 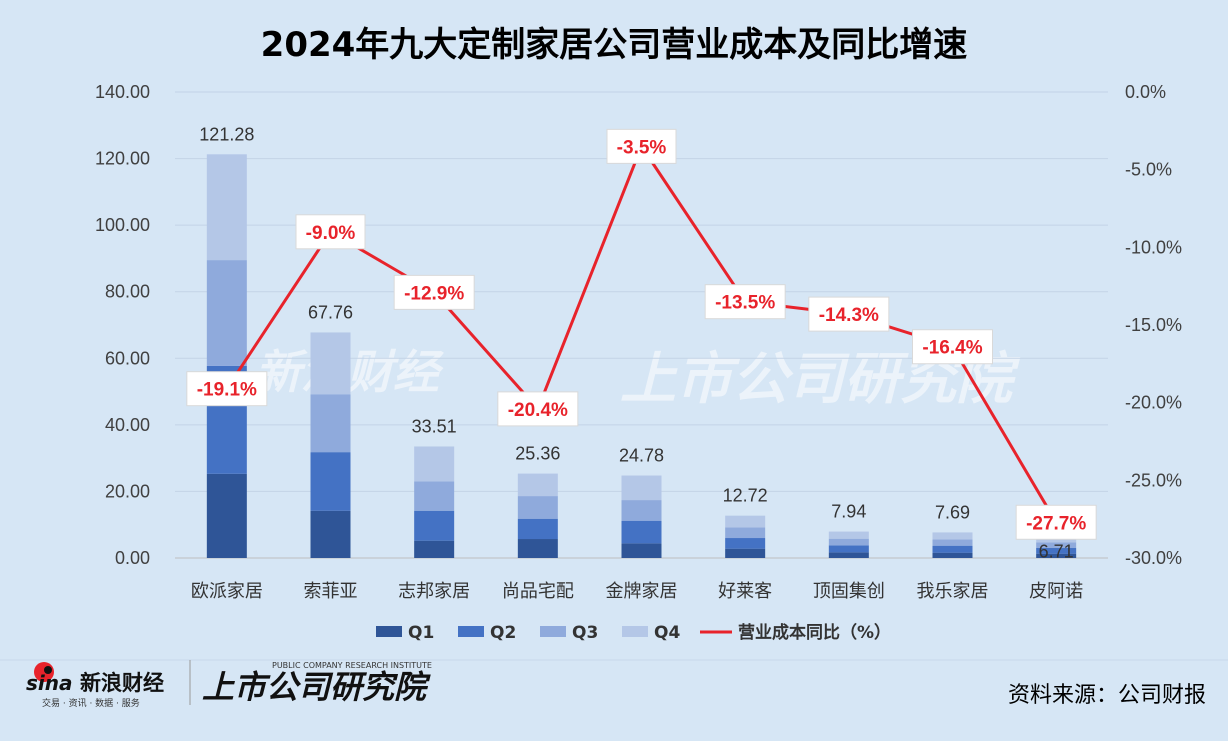 What do you see at coordinates (585, 633) in the screenshot?
I see `legend-label: Q3` at bounding box center [585, 633].